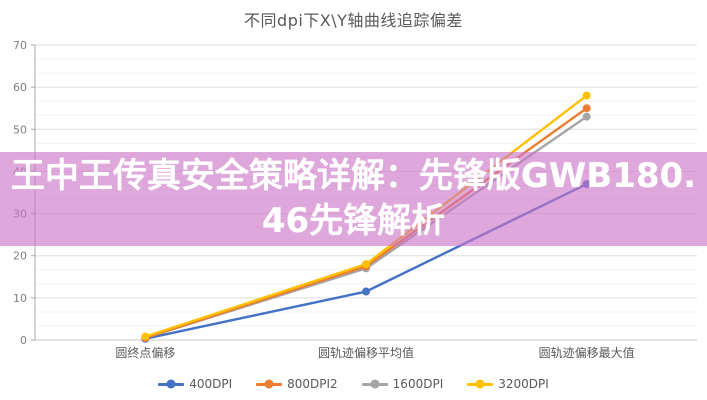  What do you see at coordinates (523, 384) in the screenshot?
I see `legend-label: 3200DPI` at bounding box center [523, 384].